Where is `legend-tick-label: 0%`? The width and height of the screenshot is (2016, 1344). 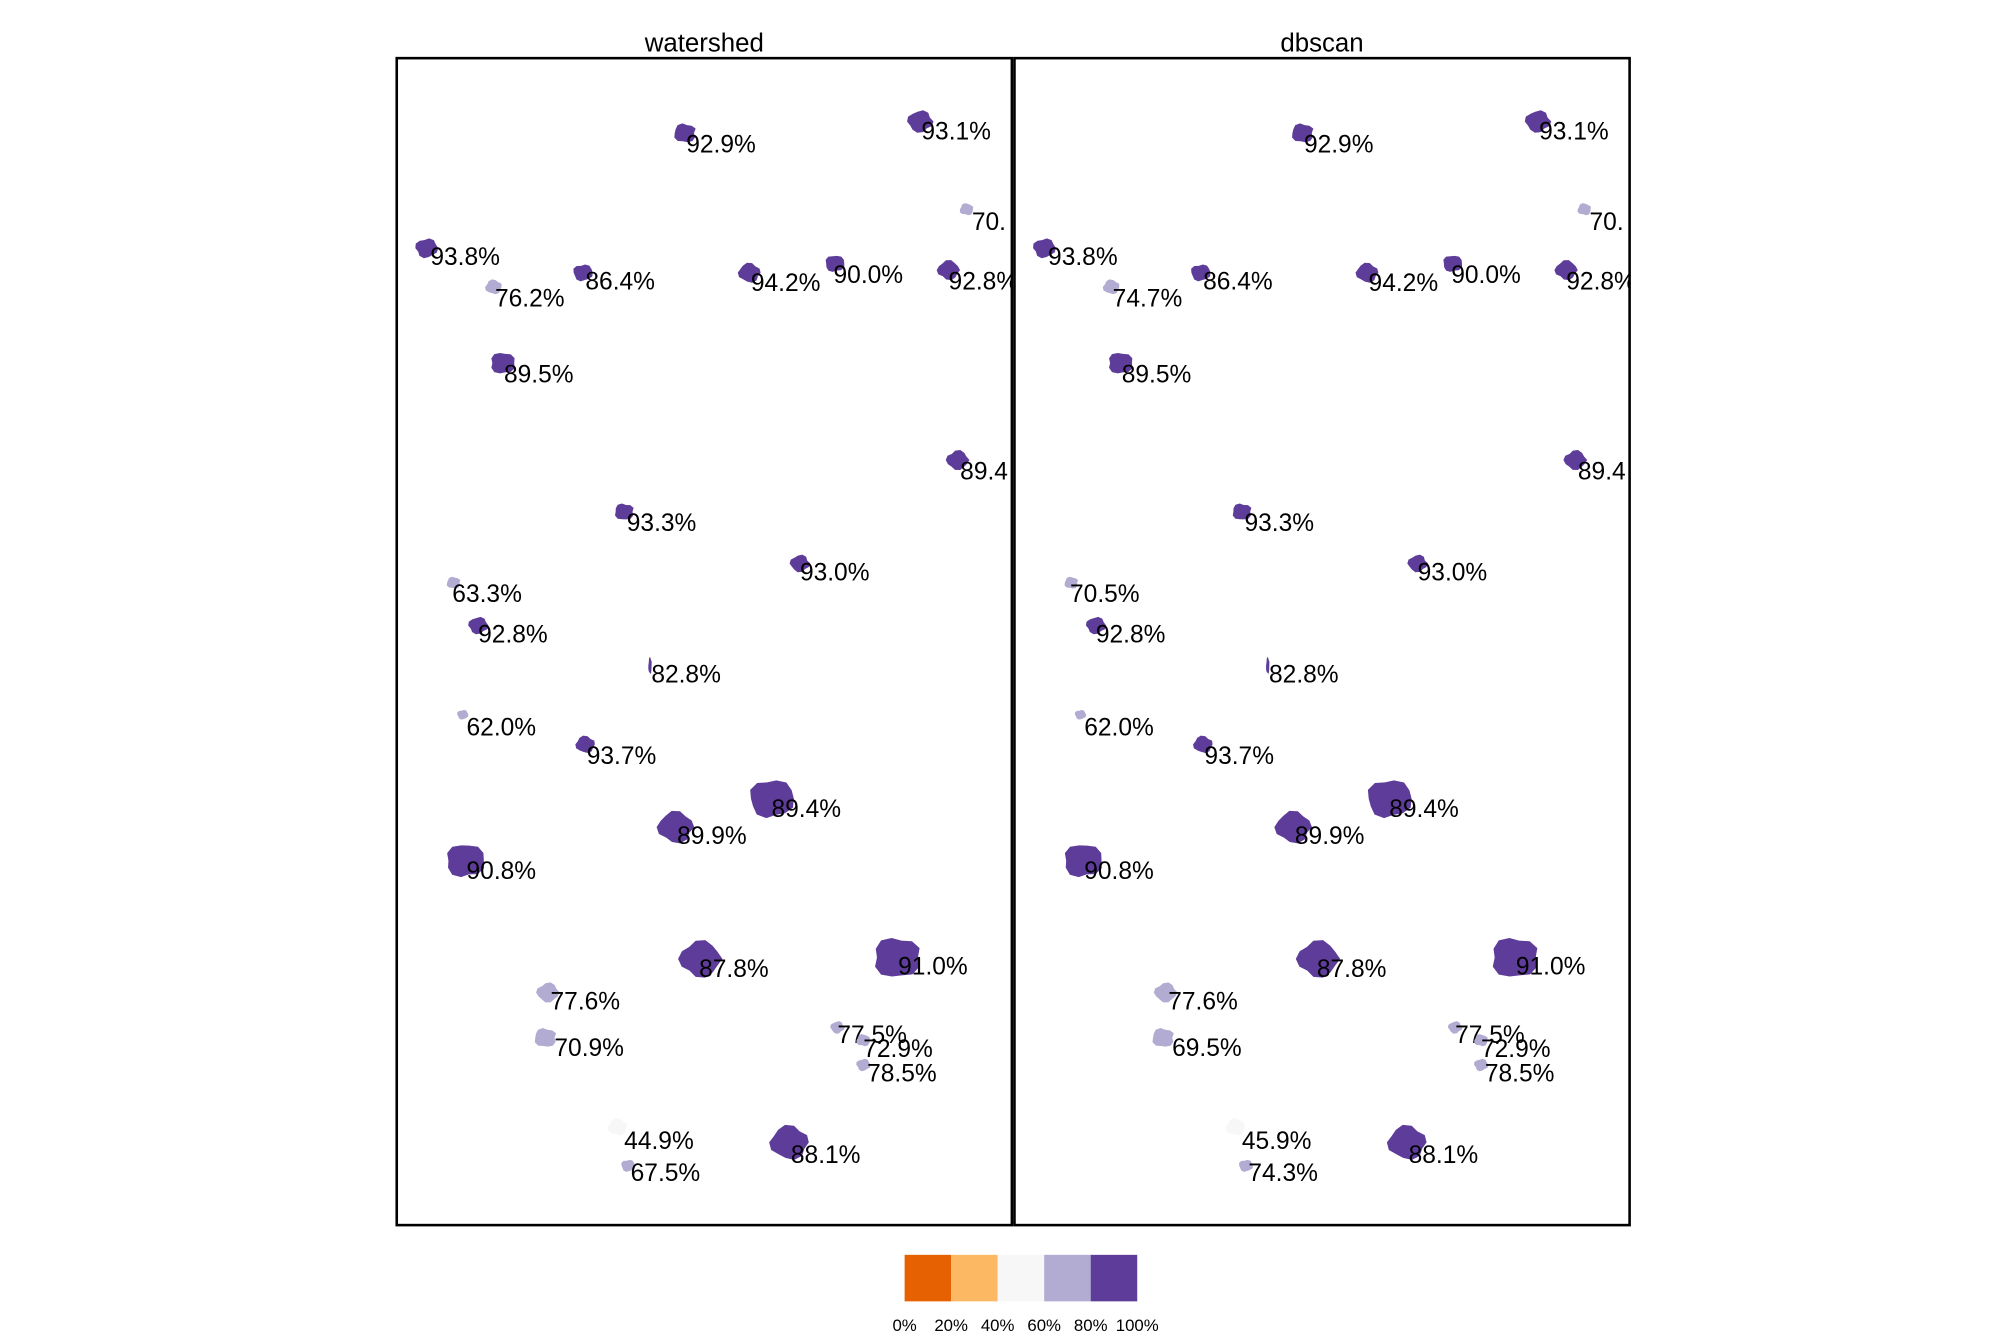 legend-tick-label: 0% is located at coordinates (904, 1325).